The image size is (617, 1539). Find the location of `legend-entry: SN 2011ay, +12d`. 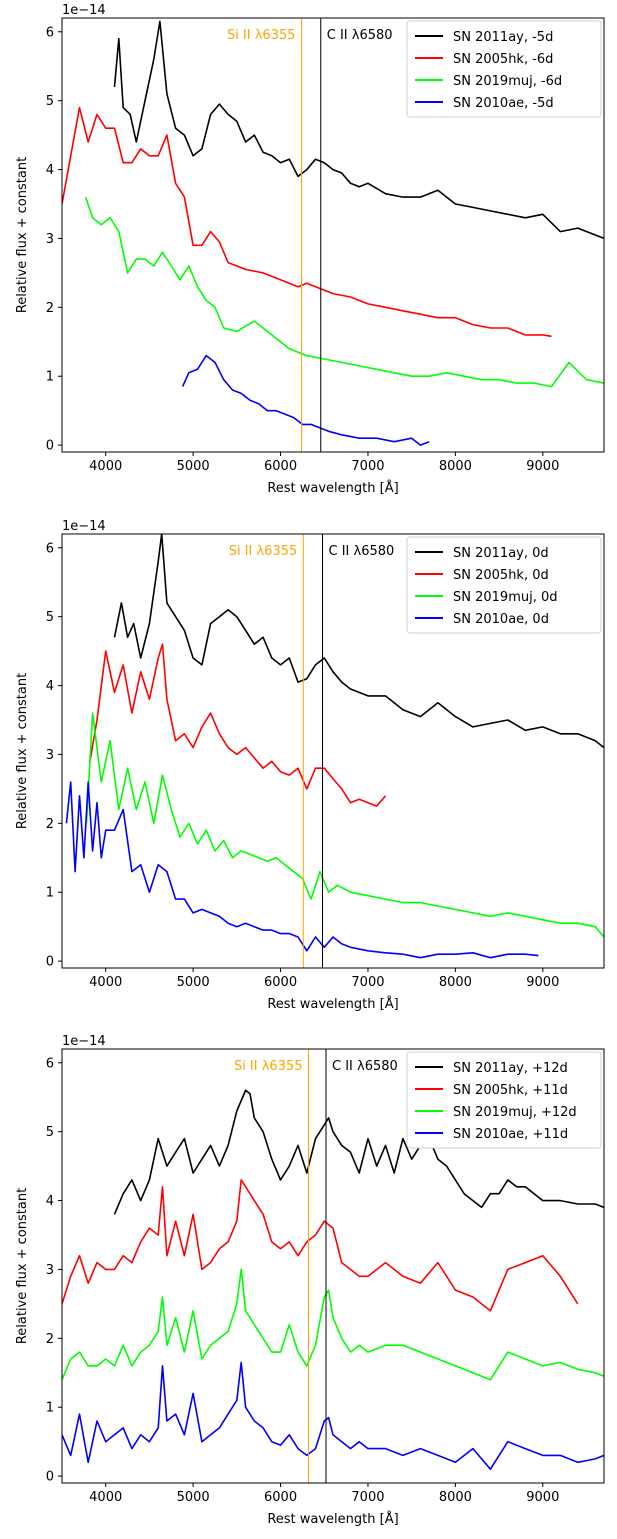

legend-entry: SN 2011ay, +12d is located at coordinates (510, 1068).